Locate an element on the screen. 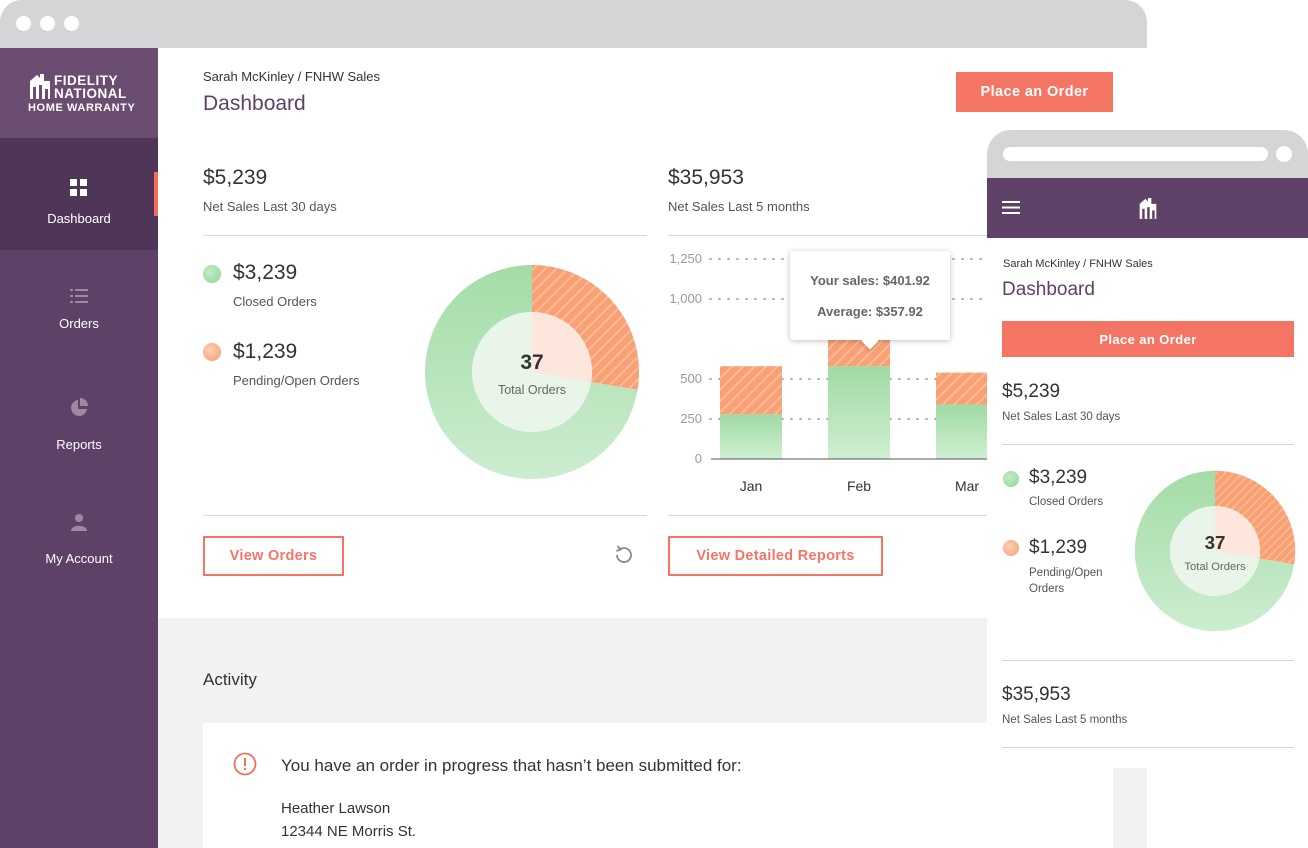  sidebar-item-my-account: My Account is located at coordinates (79, 530).